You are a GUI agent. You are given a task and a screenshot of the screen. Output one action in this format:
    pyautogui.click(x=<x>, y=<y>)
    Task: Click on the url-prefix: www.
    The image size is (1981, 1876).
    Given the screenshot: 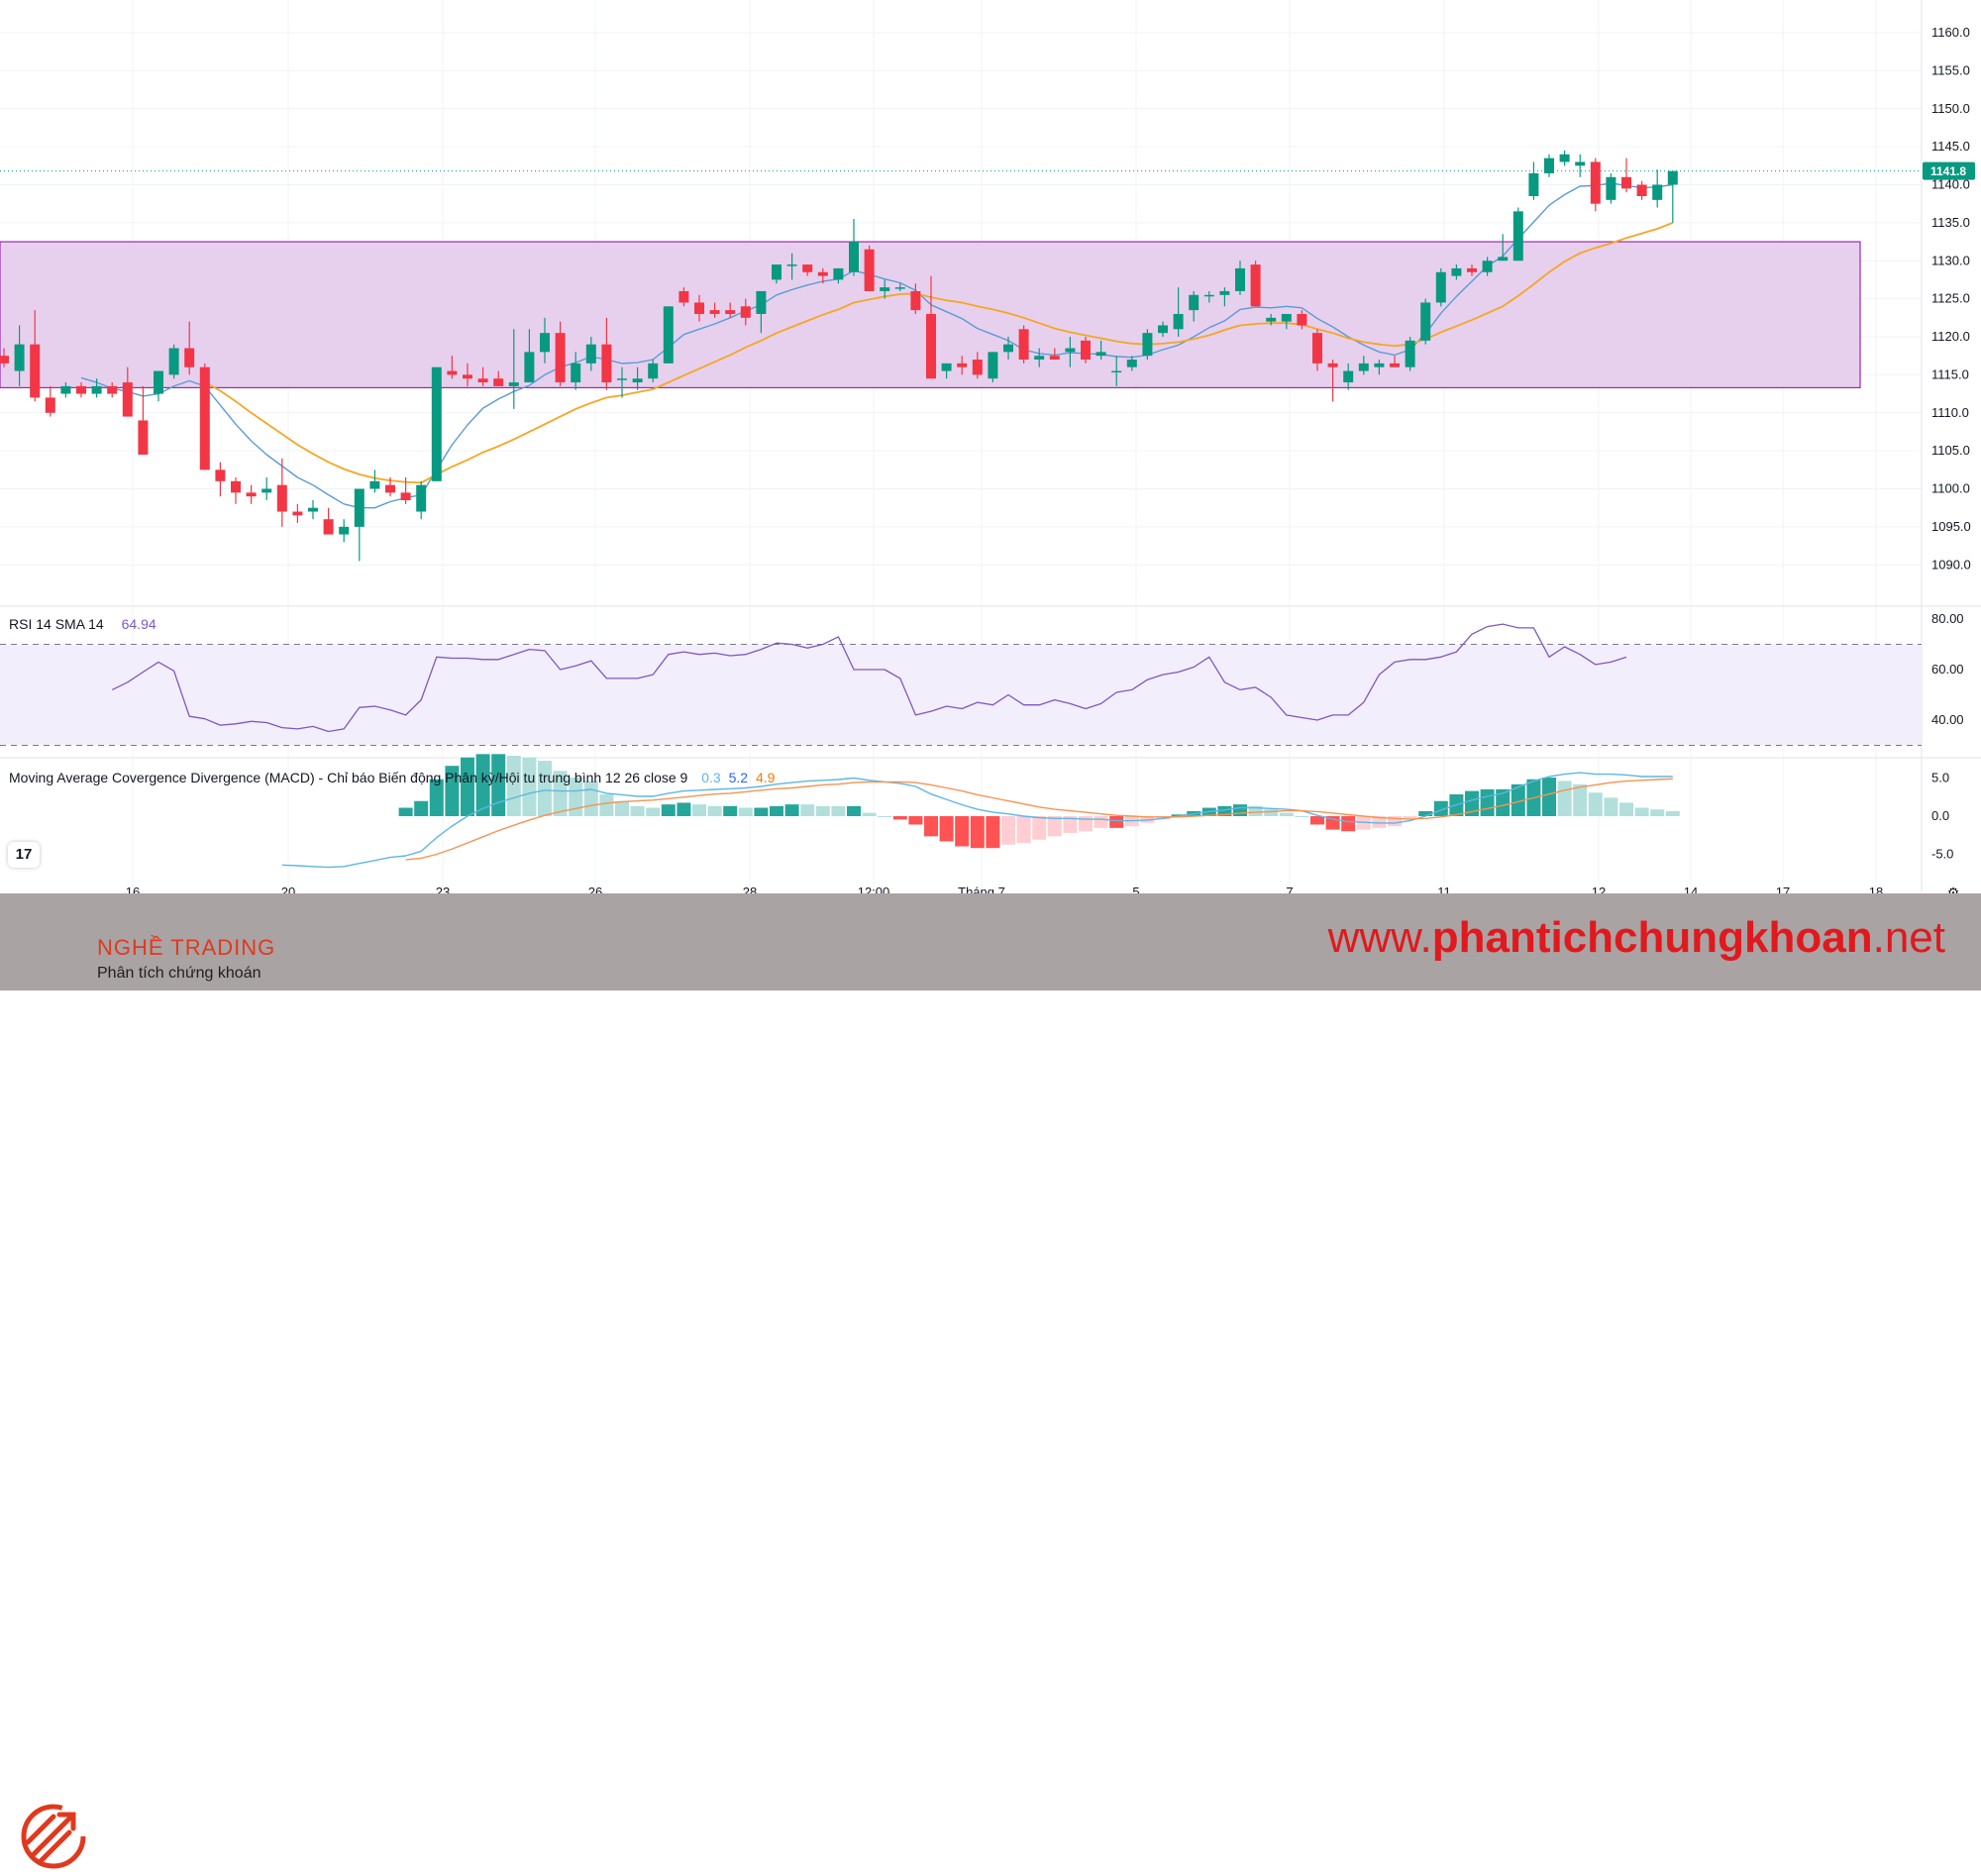 What is the action you would take?
    pyautogui.click(x=1379, y=937)
    